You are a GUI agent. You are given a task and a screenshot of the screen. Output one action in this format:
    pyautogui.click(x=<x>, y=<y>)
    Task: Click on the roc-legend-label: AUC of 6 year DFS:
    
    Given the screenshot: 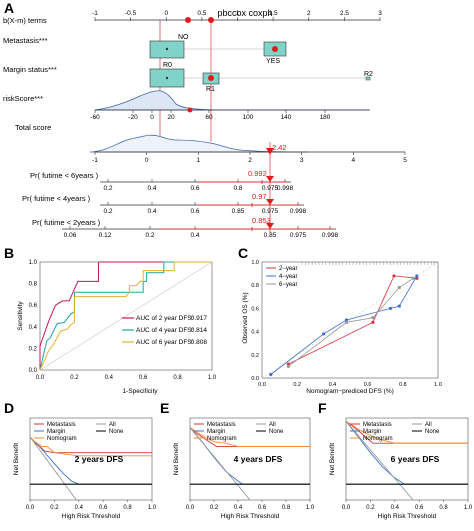 What is the action you would take?
    pyautogui.click(x=165, y=342)
    